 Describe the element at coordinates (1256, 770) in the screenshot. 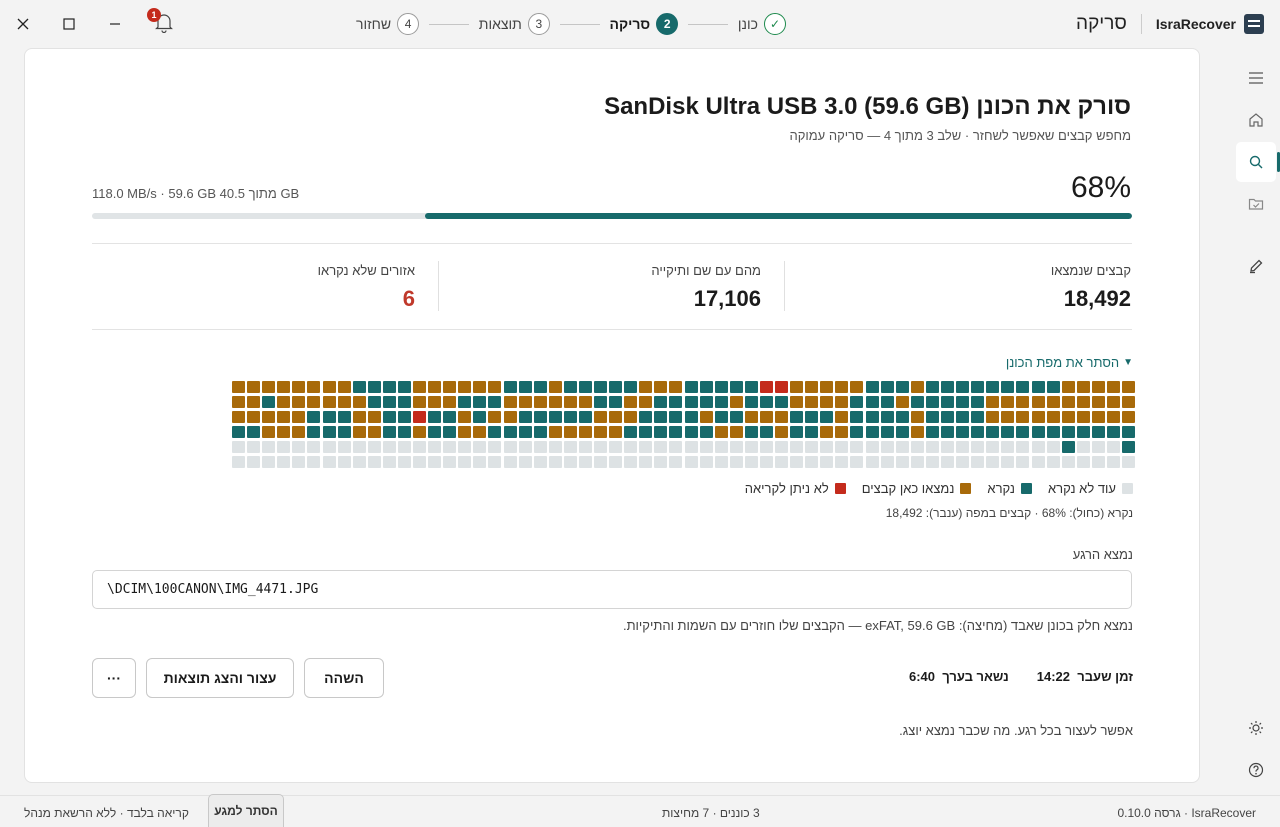

I see `help-button` at that location.